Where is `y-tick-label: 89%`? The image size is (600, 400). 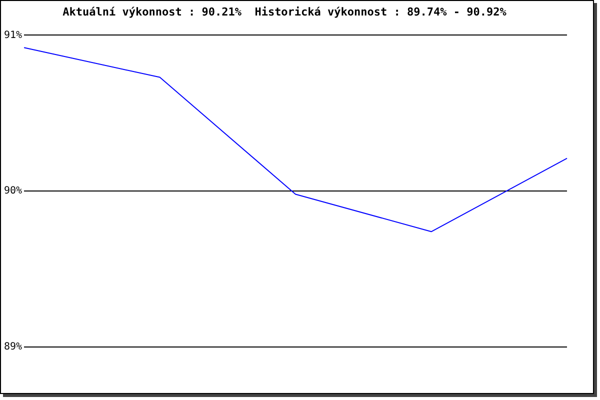
y-tick-label: 89% is located at coordinates (13, 347).